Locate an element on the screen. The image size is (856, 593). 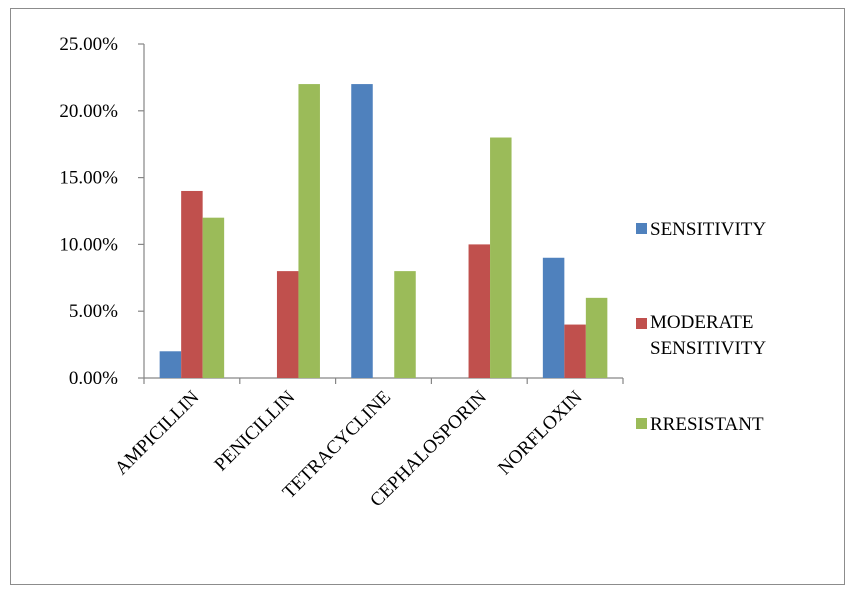
legend-label: MODERATE SENSITIVITY is located at coordinates (708, 335).